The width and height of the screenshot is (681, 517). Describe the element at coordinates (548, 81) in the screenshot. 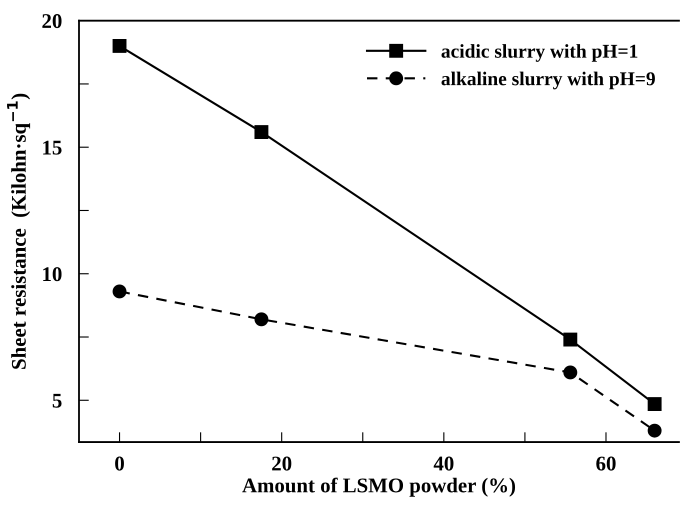

I see `legend-label: alkaline slurry with pH=9` at that location.